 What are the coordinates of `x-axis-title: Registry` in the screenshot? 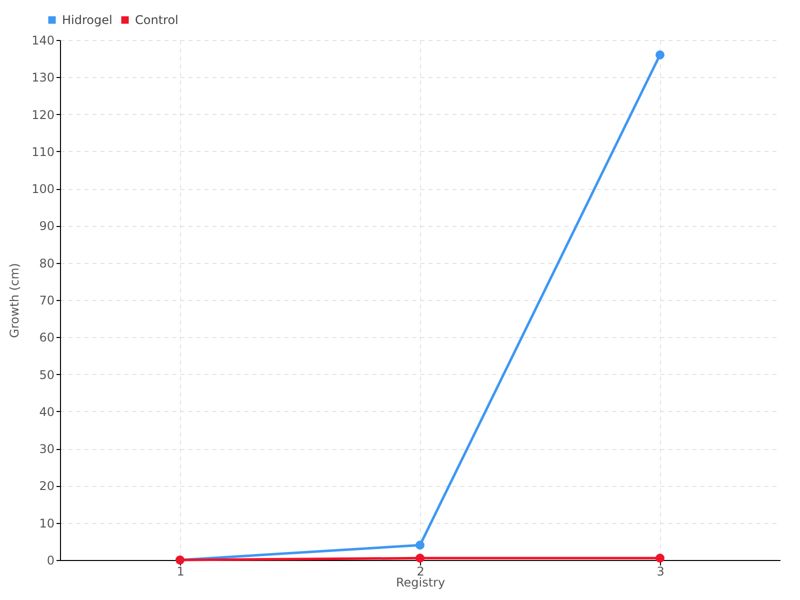 It's located at (421, 583).